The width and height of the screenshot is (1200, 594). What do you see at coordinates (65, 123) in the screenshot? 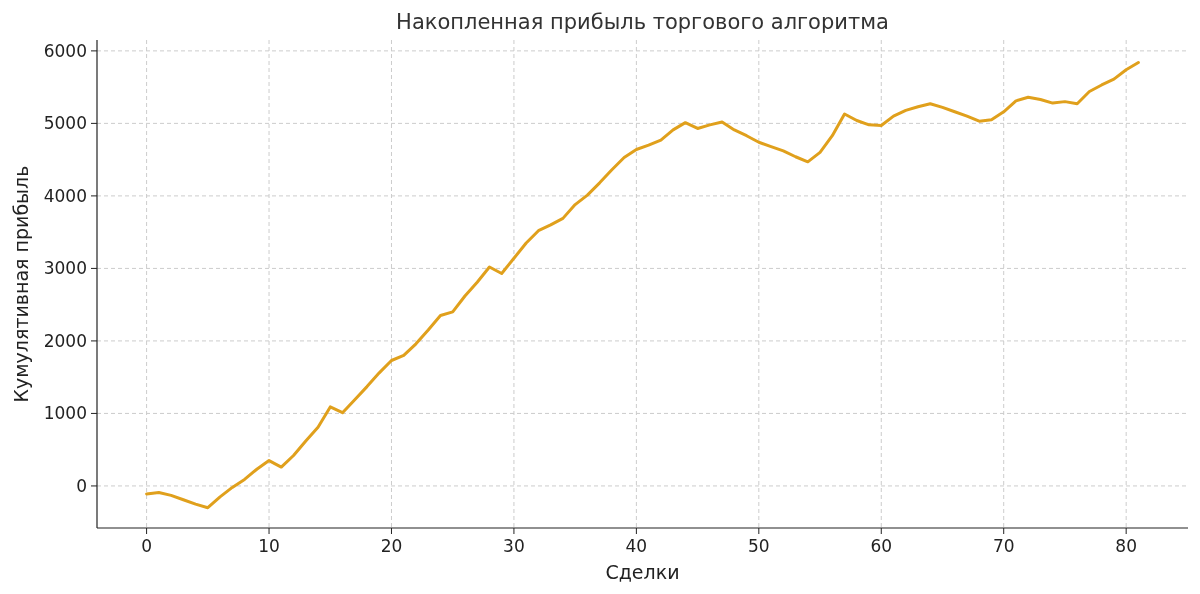
I see `y-tick-label: 5000` at bounding box center [65, 123].